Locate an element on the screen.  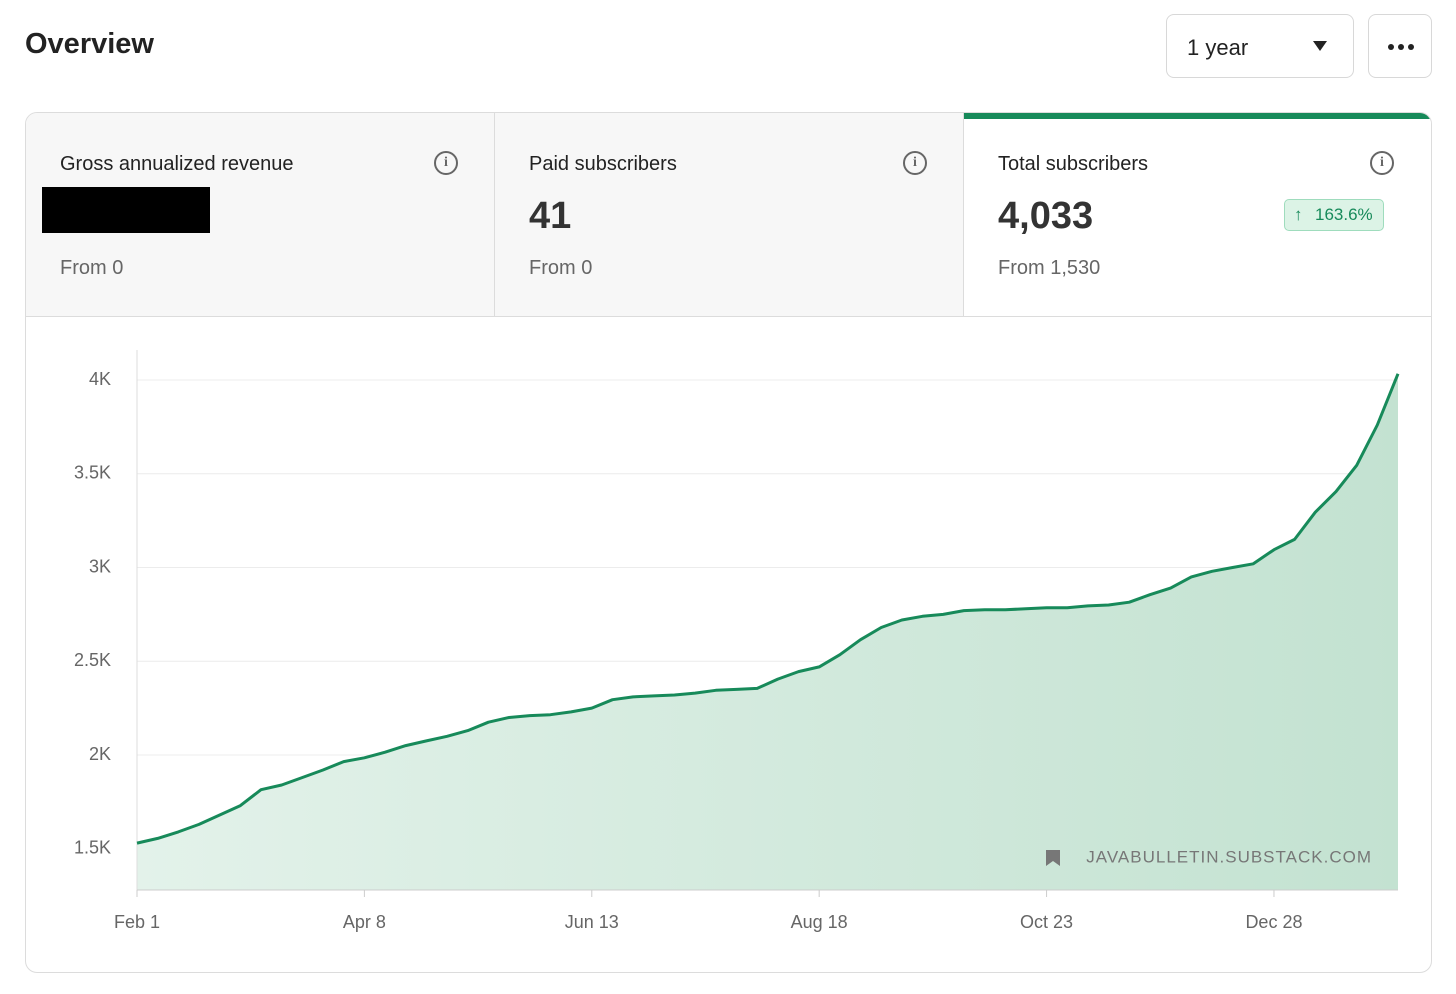
card-from: From 1,530 is located at coordinates (1049, 268).